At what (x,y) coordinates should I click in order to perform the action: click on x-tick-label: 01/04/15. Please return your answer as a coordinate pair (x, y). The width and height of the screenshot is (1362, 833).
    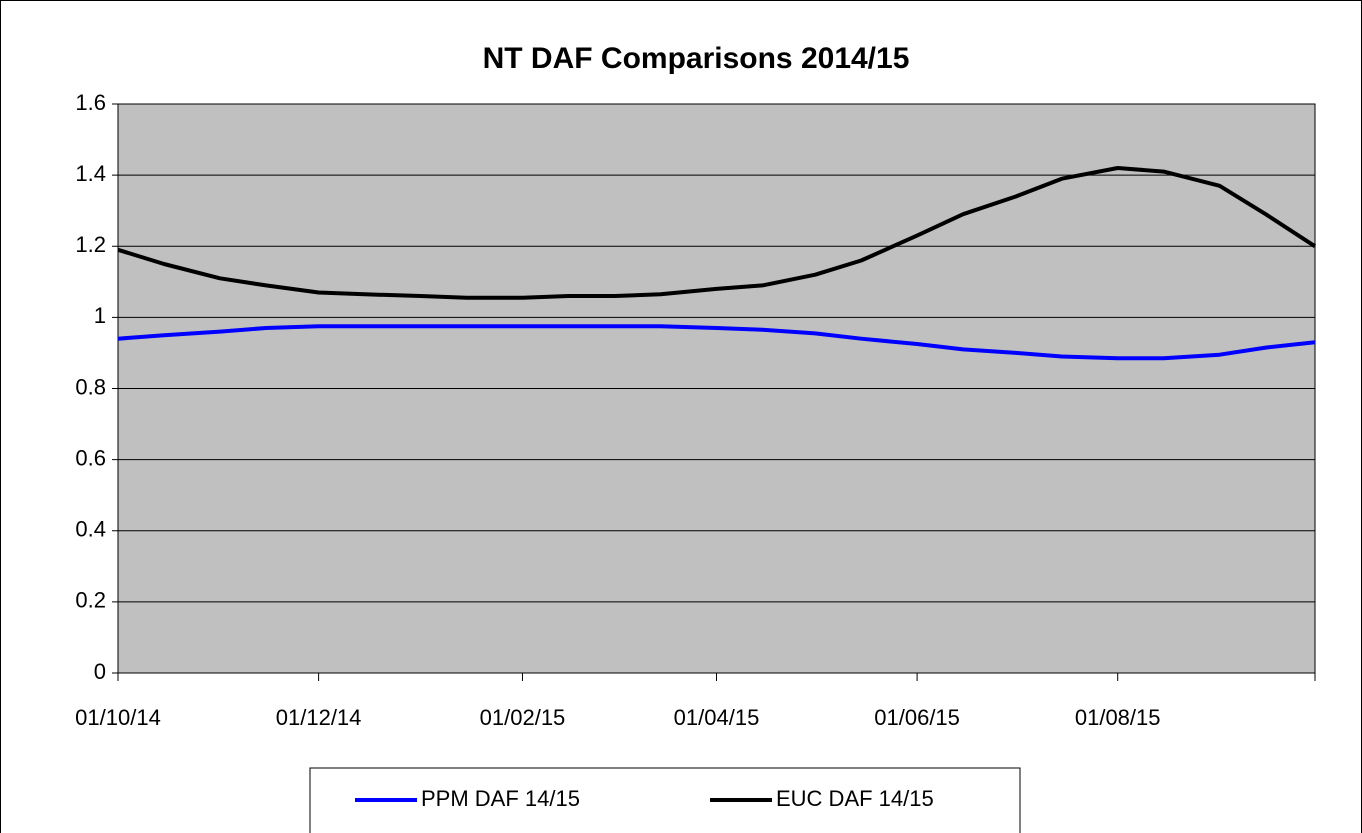
    Looking at the image, I should click on (717, 717).